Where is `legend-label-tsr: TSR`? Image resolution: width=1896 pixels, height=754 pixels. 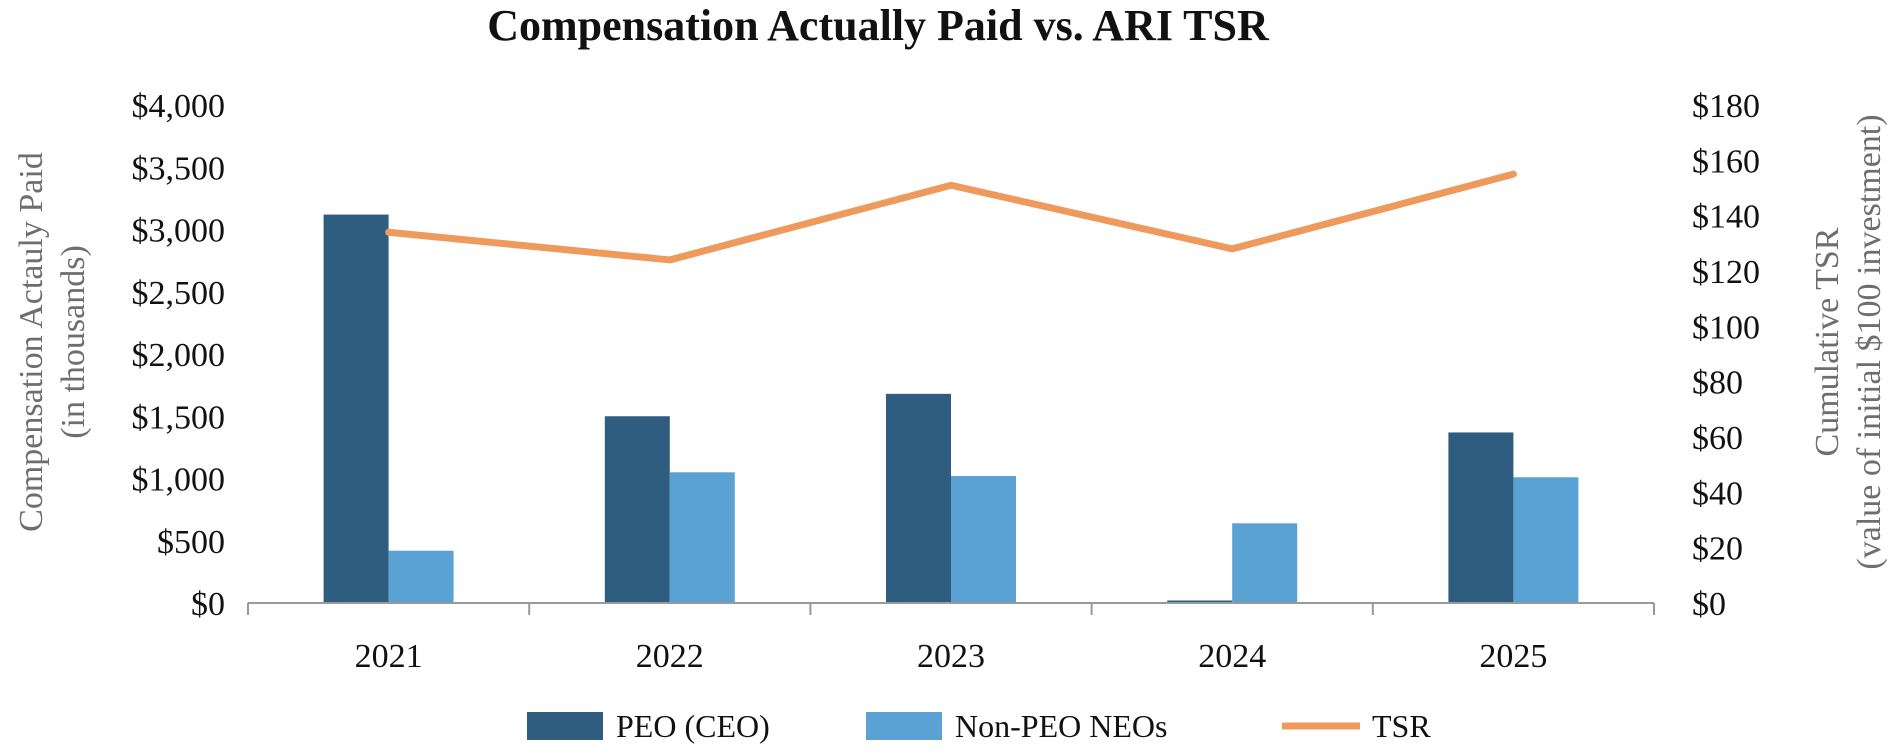
legend-label-tsr: TSR is located at coordinates (1401, 726).